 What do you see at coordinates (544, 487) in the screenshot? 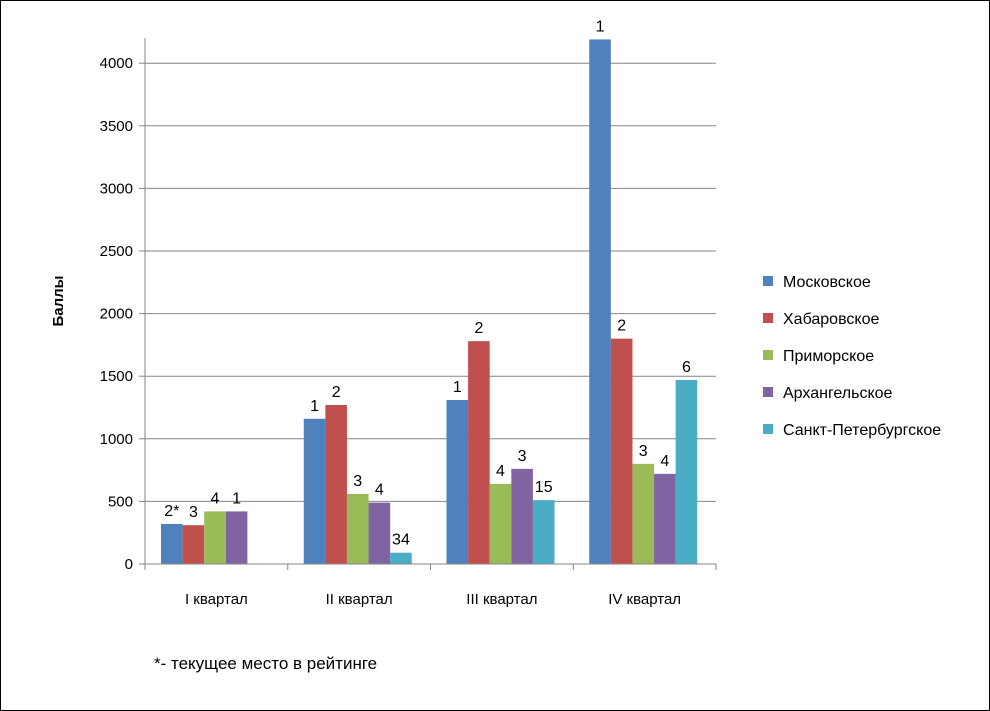
I see `data-label: 15` at bounding box center [544, 487].